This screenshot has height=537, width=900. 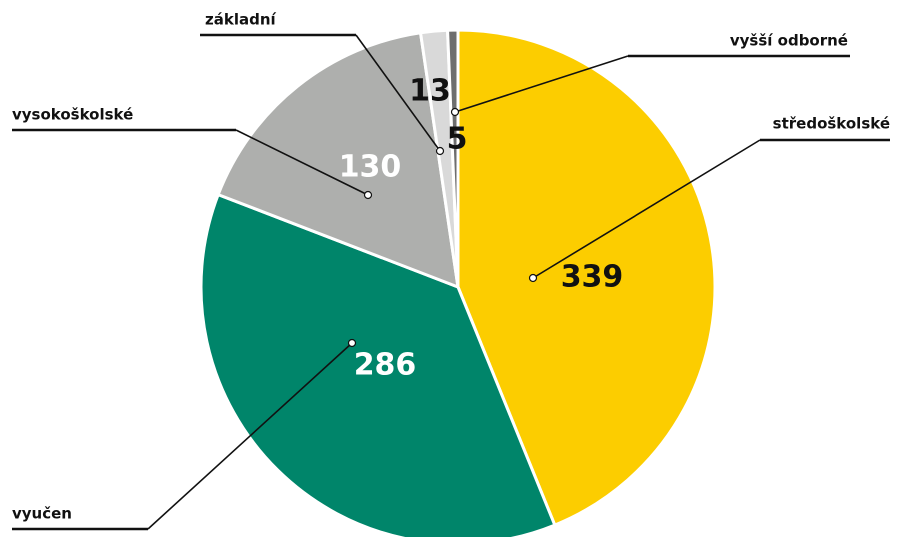 What do you see at coordinates (385, 365) in the screenshot?
I see `value-label: 286` at bounding box center [385, 365].